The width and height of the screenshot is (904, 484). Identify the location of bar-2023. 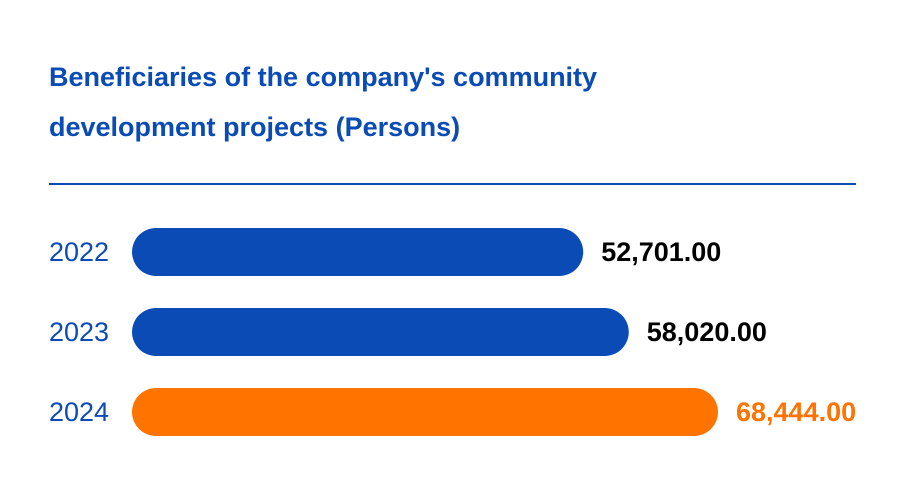
(380, 332).